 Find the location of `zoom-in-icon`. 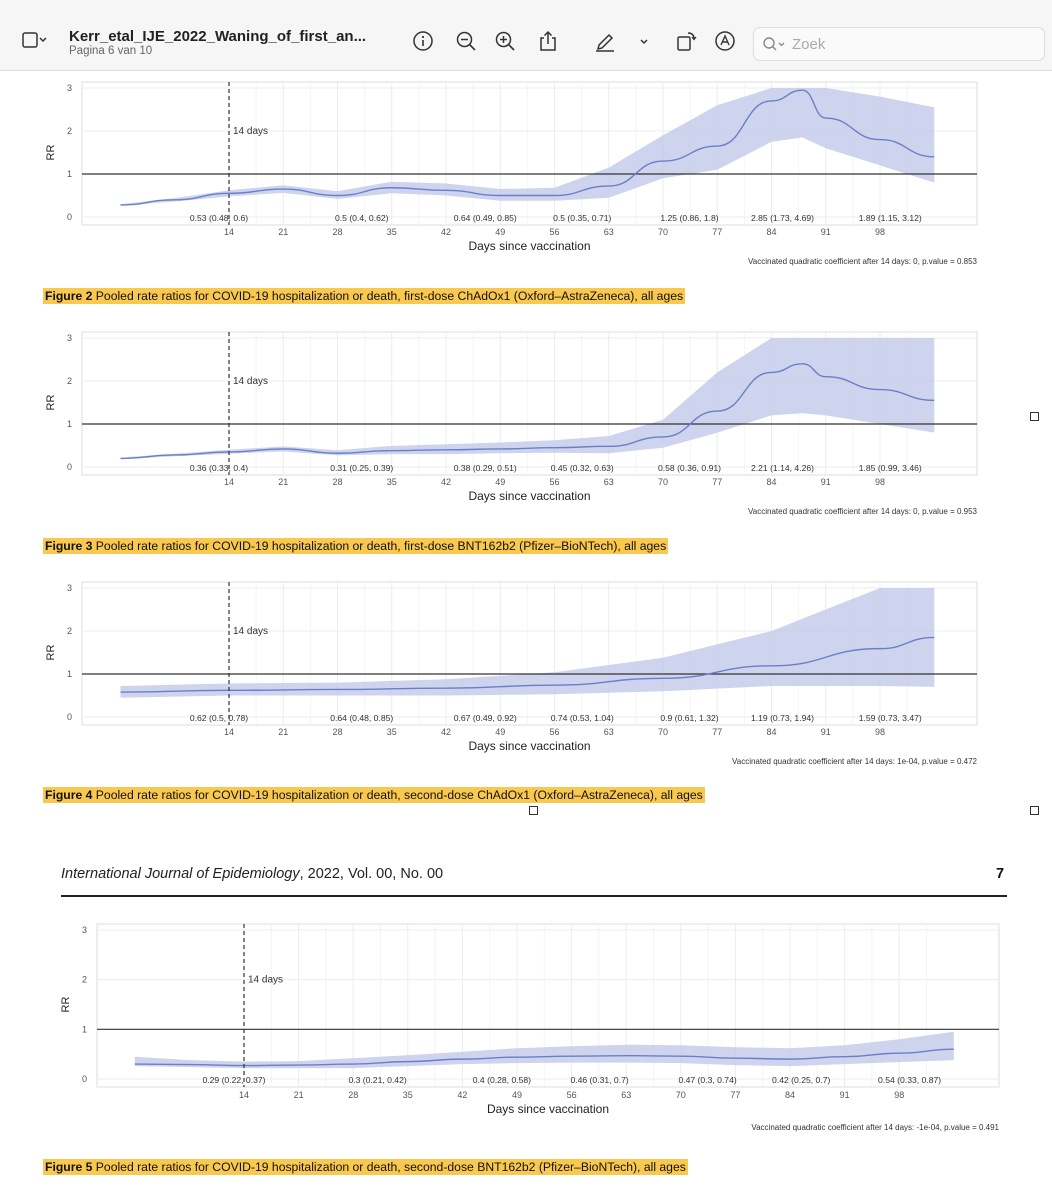

zoom-in-icon is located at coordinates (505, 41).